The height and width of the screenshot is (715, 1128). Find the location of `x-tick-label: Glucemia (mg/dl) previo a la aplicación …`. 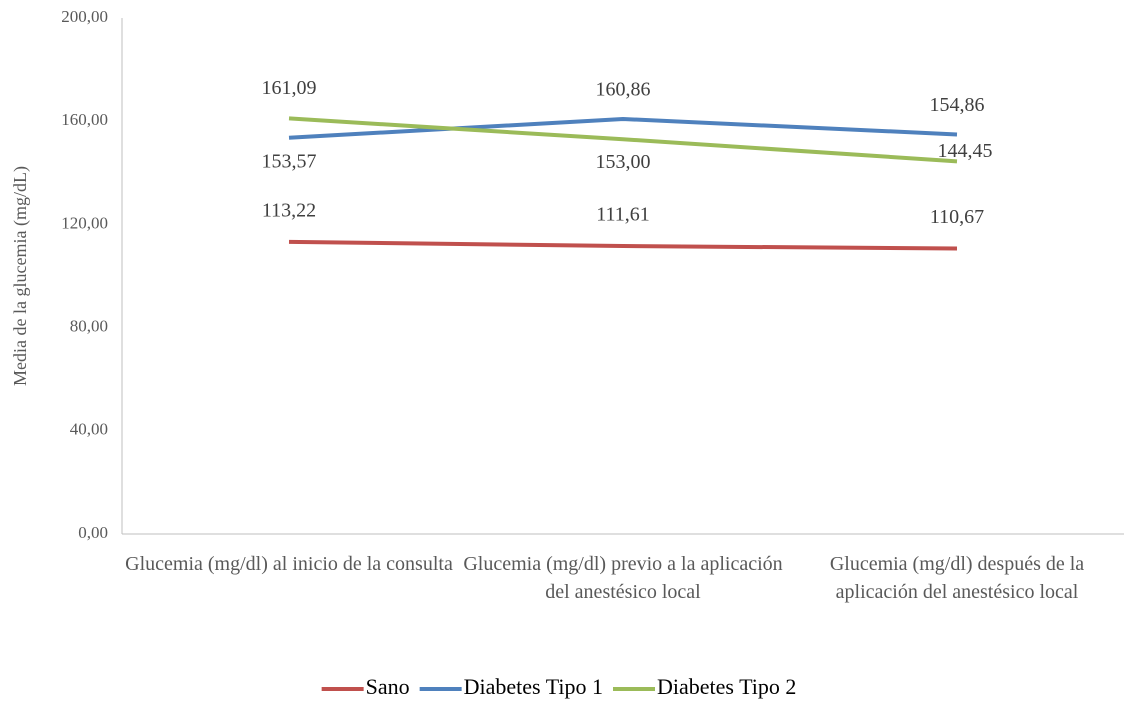

x-tick-label: Glucemia (mg/dl) previo a la aplicación … is located at coordinates (623, 578).